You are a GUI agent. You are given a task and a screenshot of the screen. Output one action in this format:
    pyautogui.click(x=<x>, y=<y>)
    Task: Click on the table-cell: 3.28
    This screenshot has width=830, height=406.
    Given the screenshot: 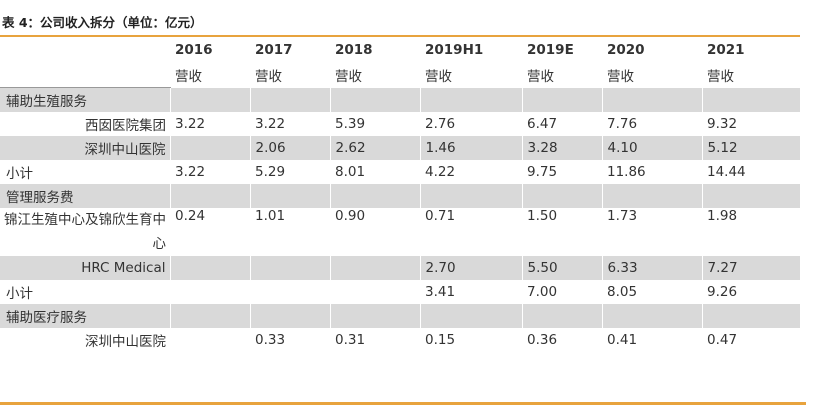 What is the action you would take?
    pyautogui.click(x=561, y=148)
    